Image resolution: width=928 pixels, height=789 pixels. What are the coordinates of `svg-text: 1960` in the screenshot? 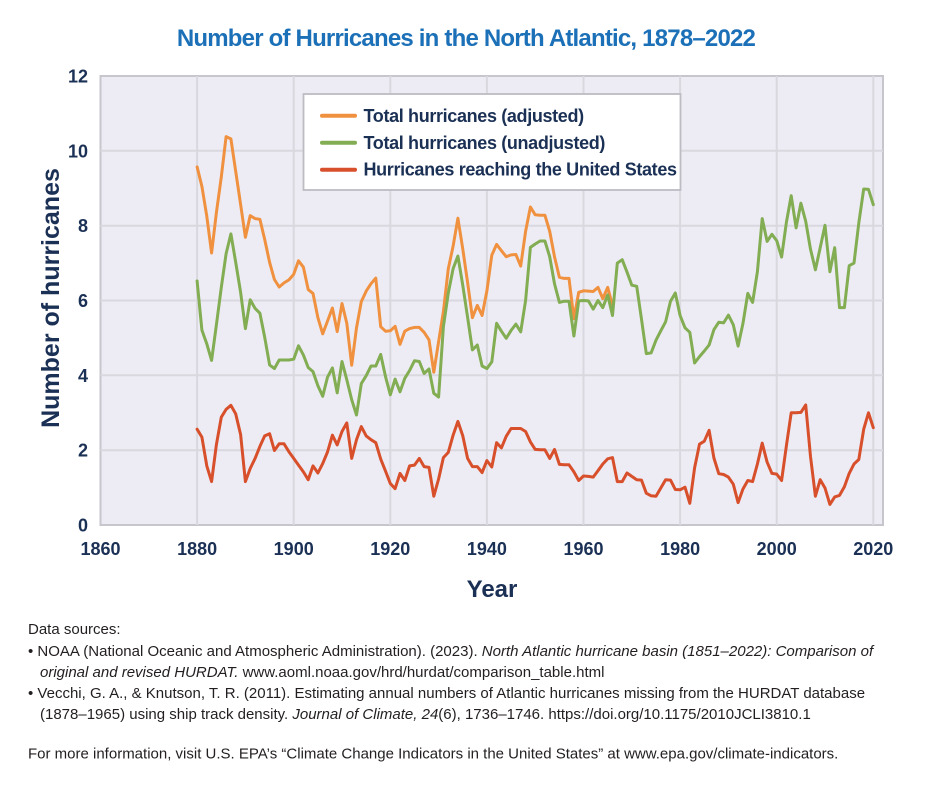 It's located at (583, 549).